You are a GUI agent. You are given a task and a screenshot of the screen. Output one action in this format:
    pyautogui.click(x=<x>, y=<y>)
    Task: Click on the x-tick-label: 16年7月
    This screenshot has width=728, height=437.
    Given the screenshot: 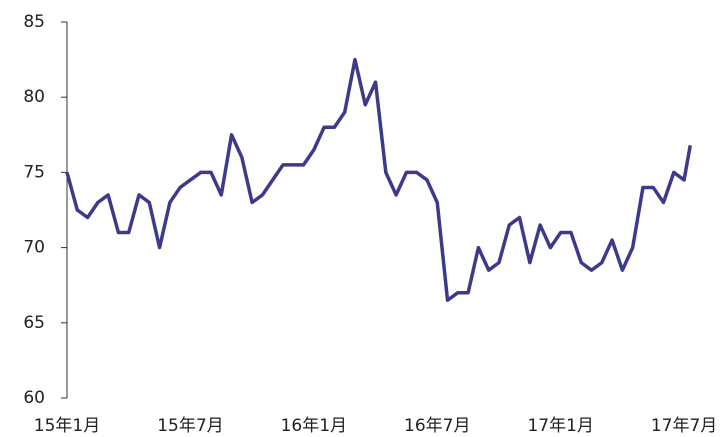 What is the action you would take?
    pyautogui.click(x=437, y=426)
    